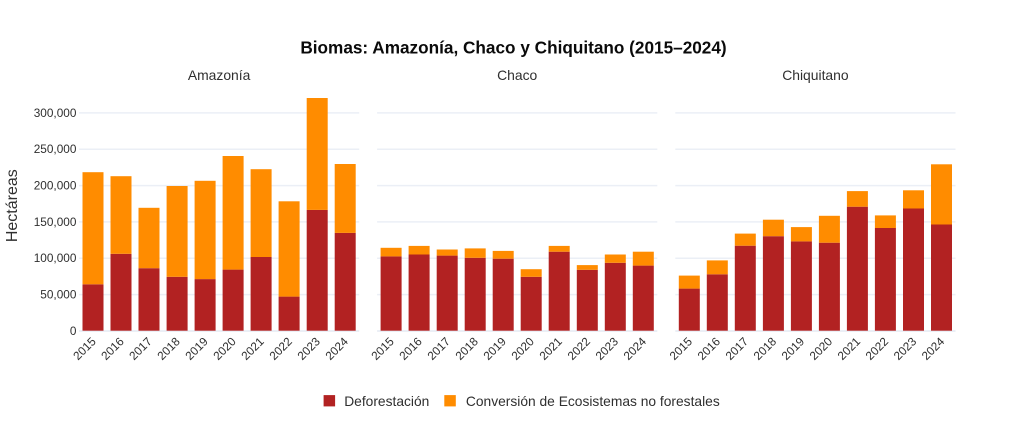  I want to click on svg-text: 250,000, so click(55, 149).